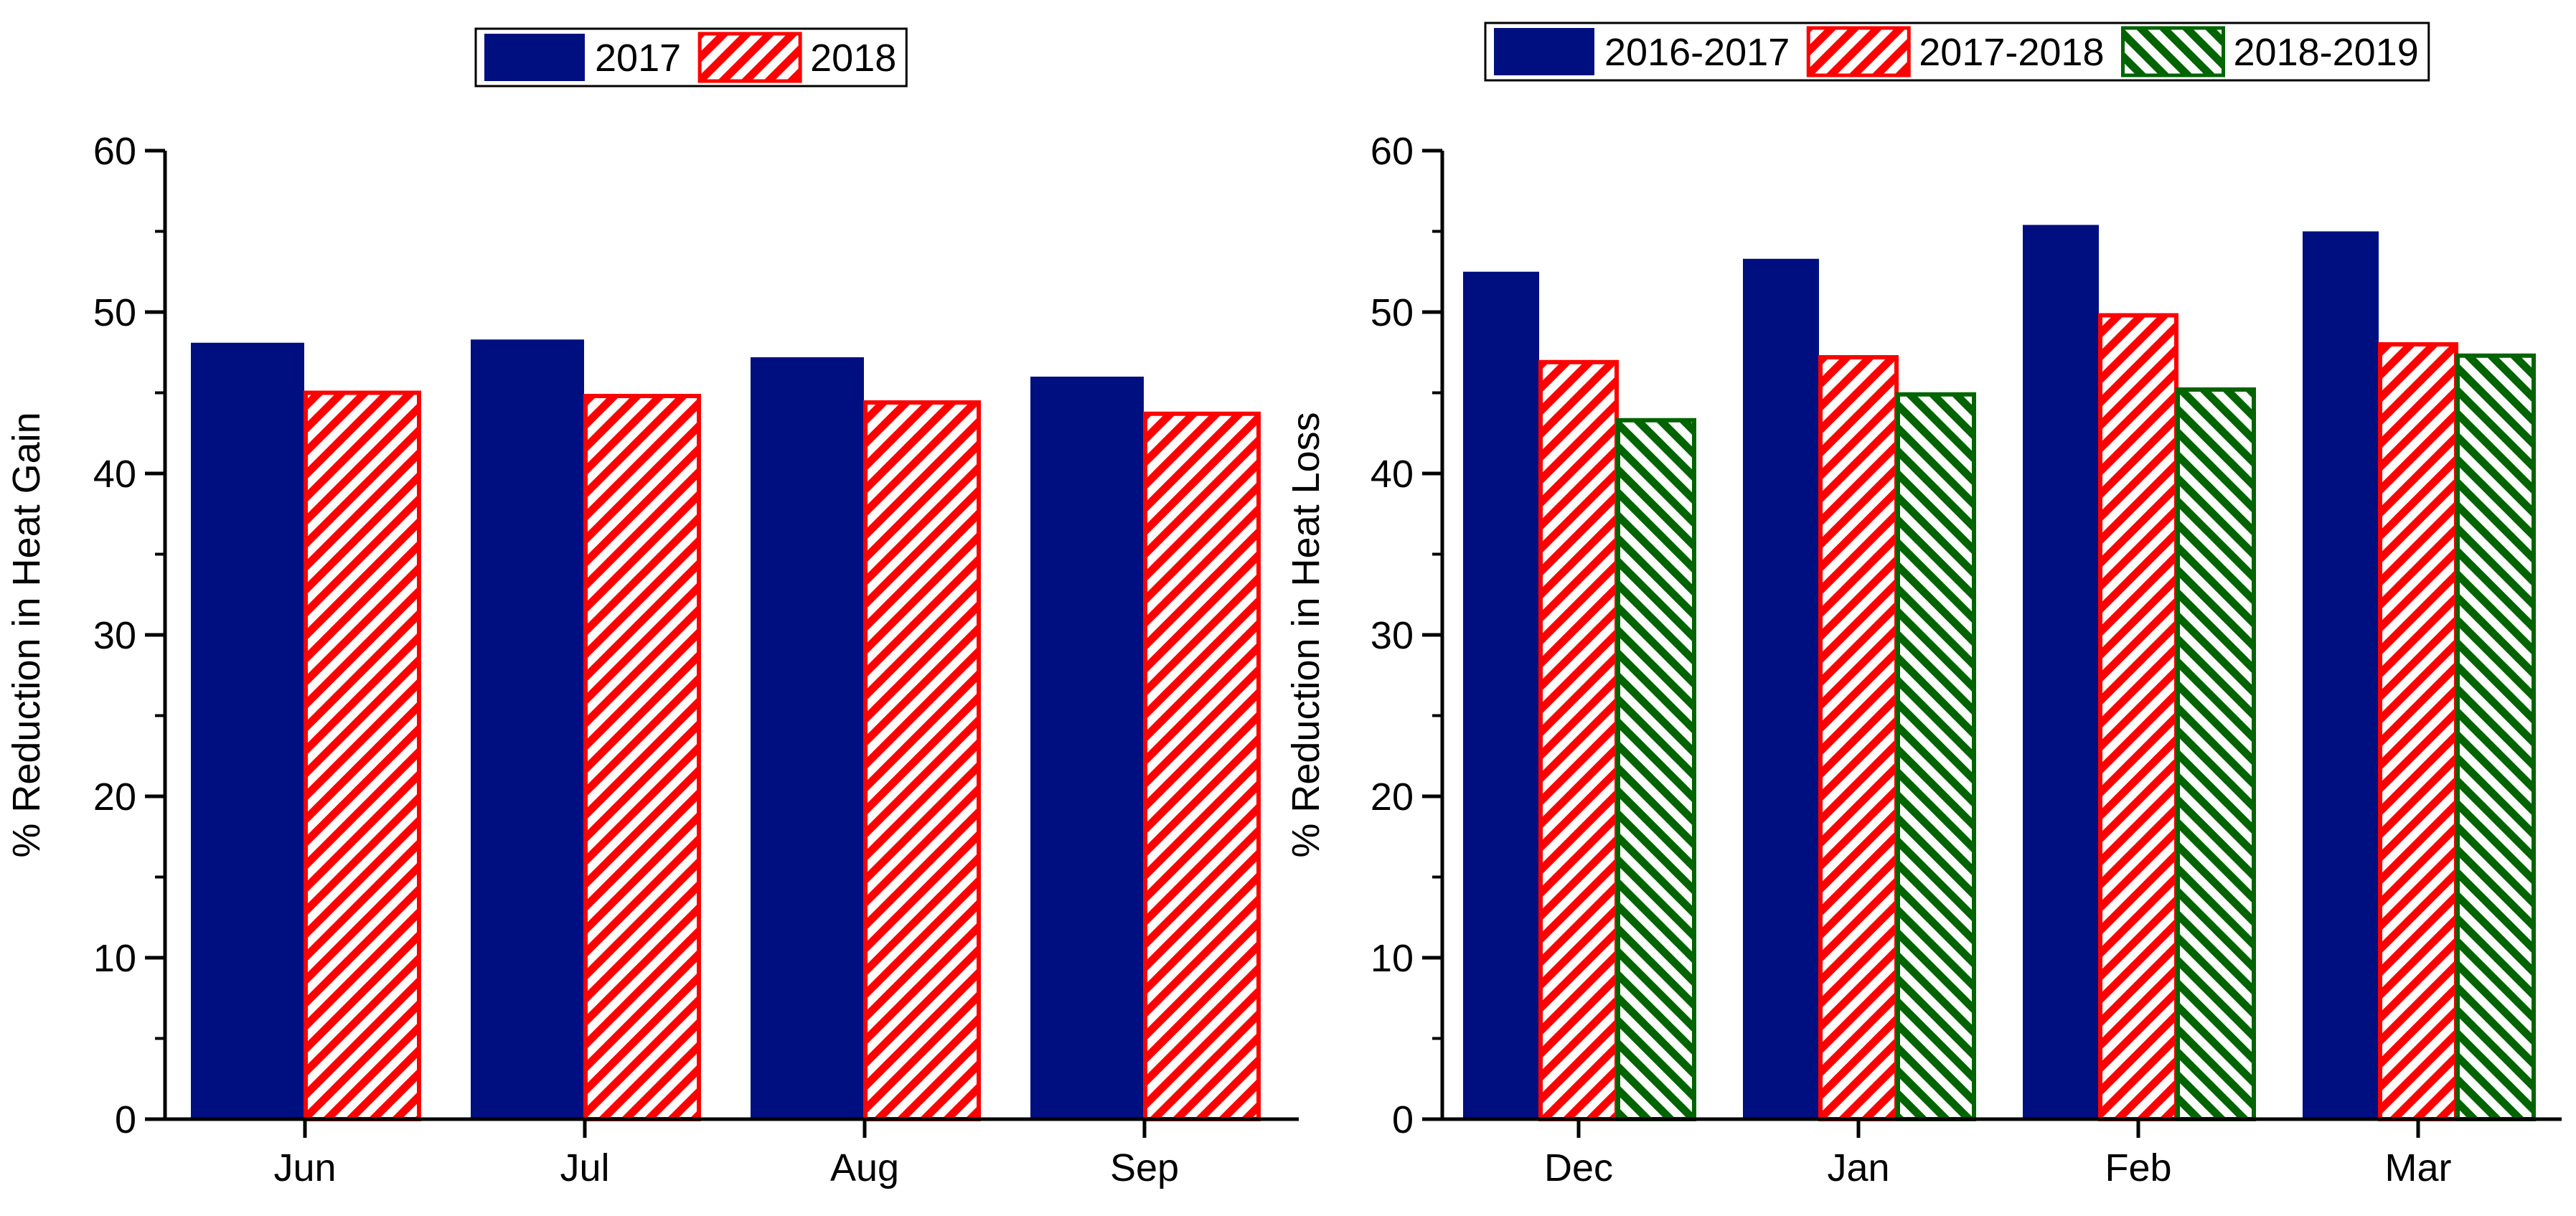  Describe the element at coordinates (691, 57) in the screenshot. I see `legend: 2017 2018` at that location.